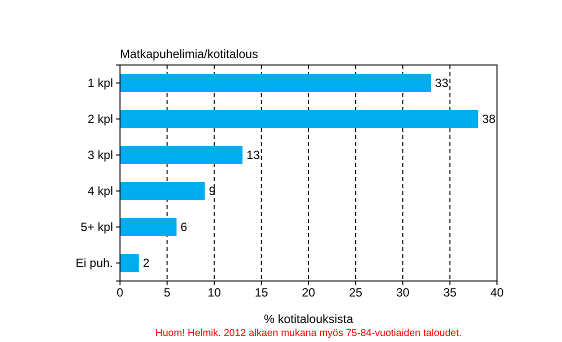 This screenshot has width=562, height=342. Describe the element at coordinates (100, 119) in the screenshot. I see `y-tick-label: 2 kpl` at that location.